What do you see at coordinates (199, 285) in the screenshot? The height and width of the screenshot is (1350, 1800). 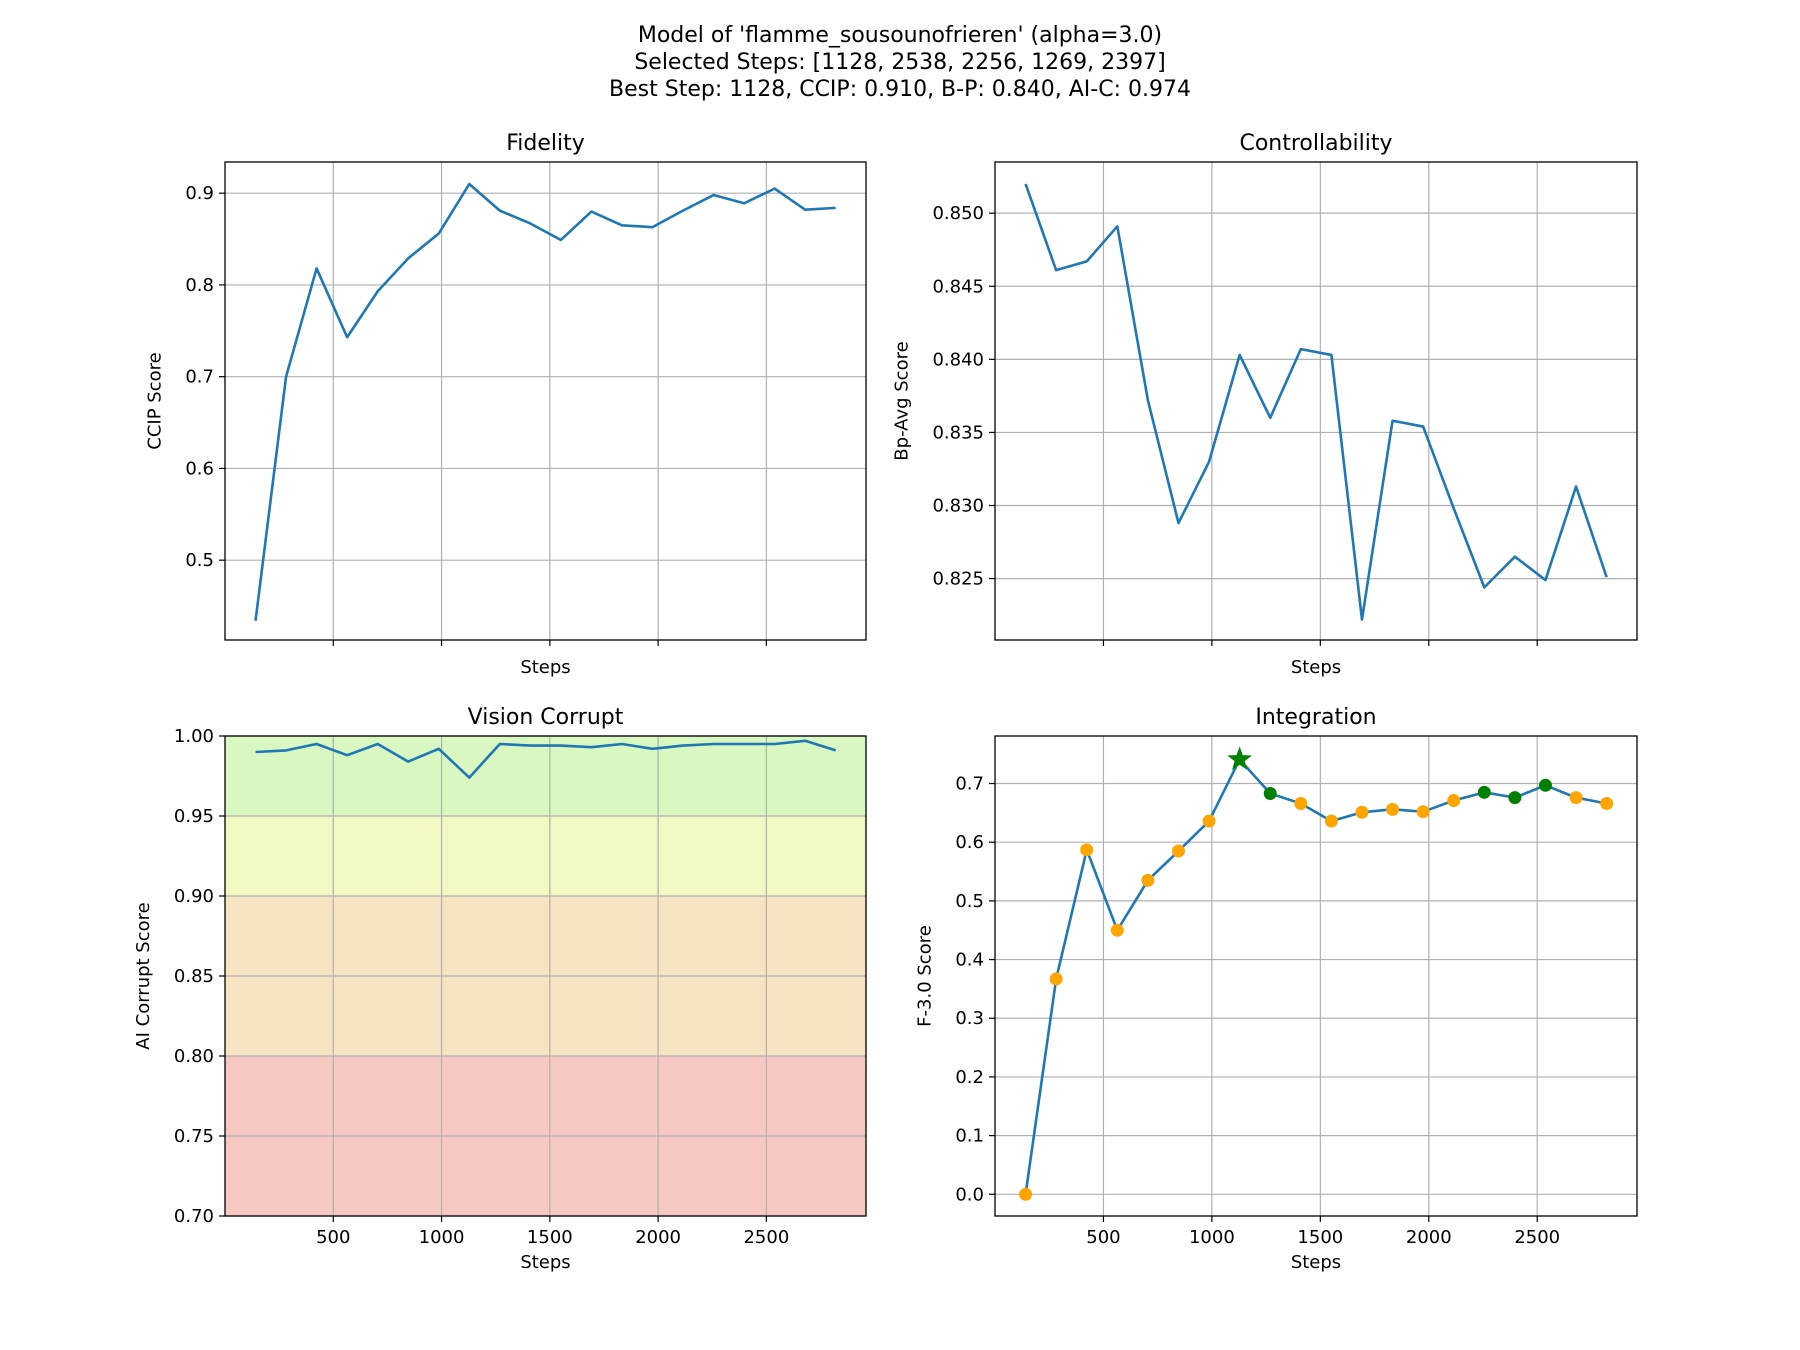 I see `y-tick-label: 0.8` at bounding box center [199, 285].